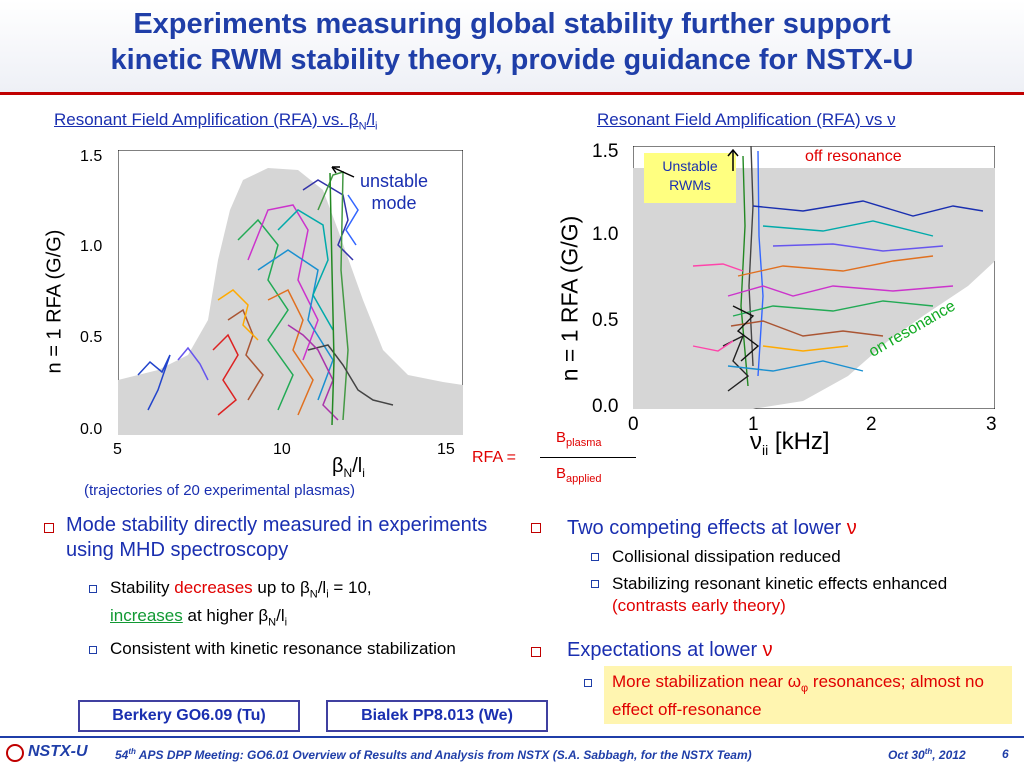  What do you see at coordinates (394, 181) in the screenshot?
I see `unstable-mode-line1: unstable` at bounding box center [394, 181].